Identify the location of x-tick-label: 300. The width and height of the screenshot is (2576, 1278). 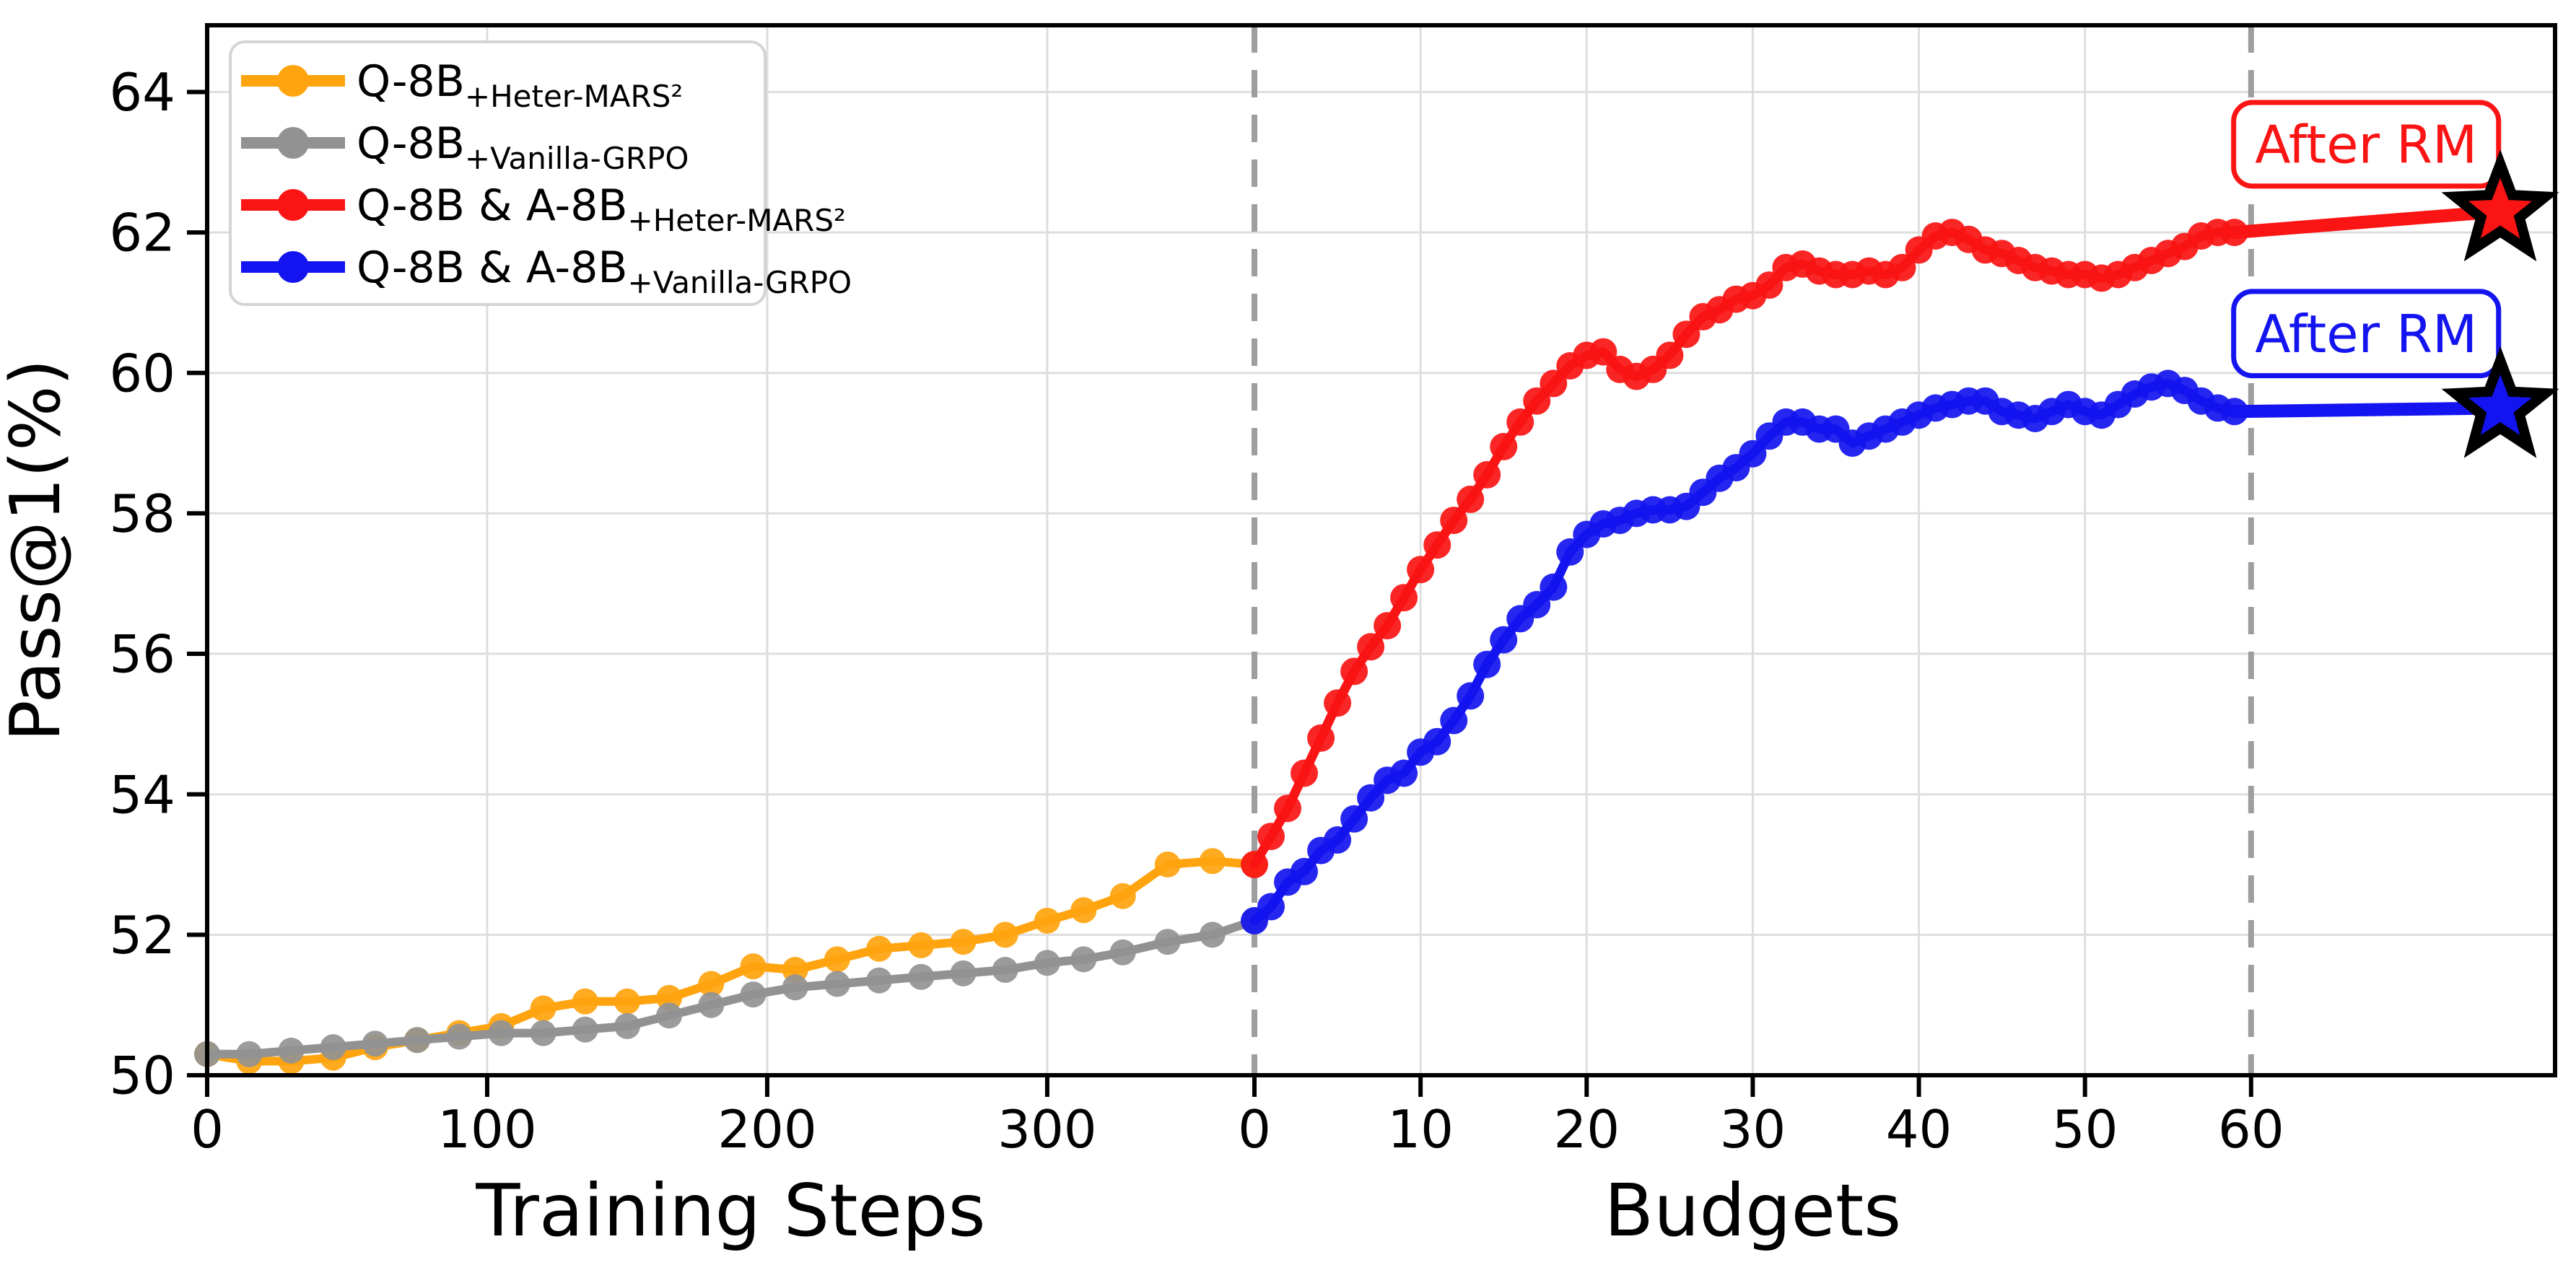
(1046, 1129).